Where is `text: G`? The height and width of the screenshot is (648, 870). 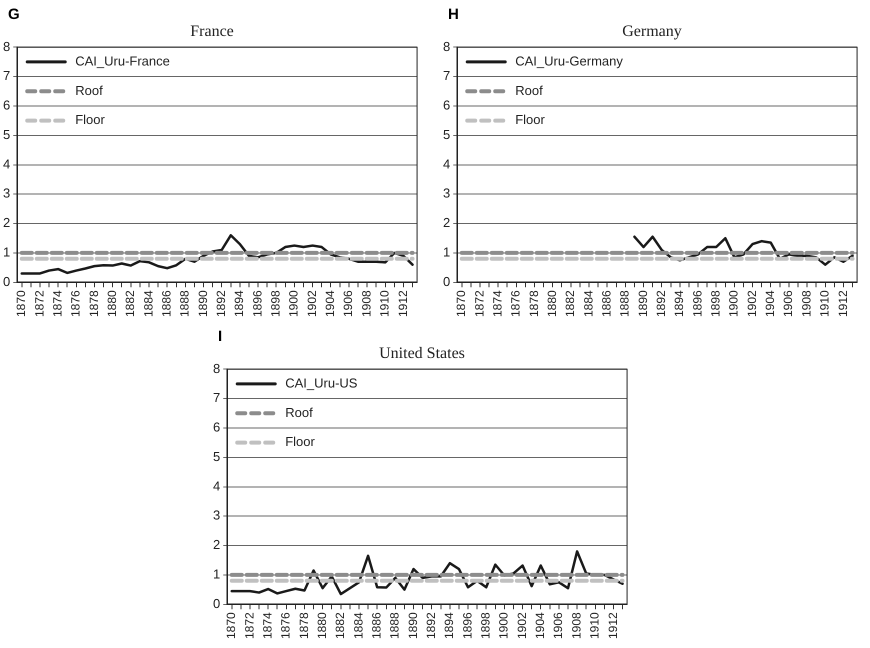 text: G is located at coordinates (14, 14).